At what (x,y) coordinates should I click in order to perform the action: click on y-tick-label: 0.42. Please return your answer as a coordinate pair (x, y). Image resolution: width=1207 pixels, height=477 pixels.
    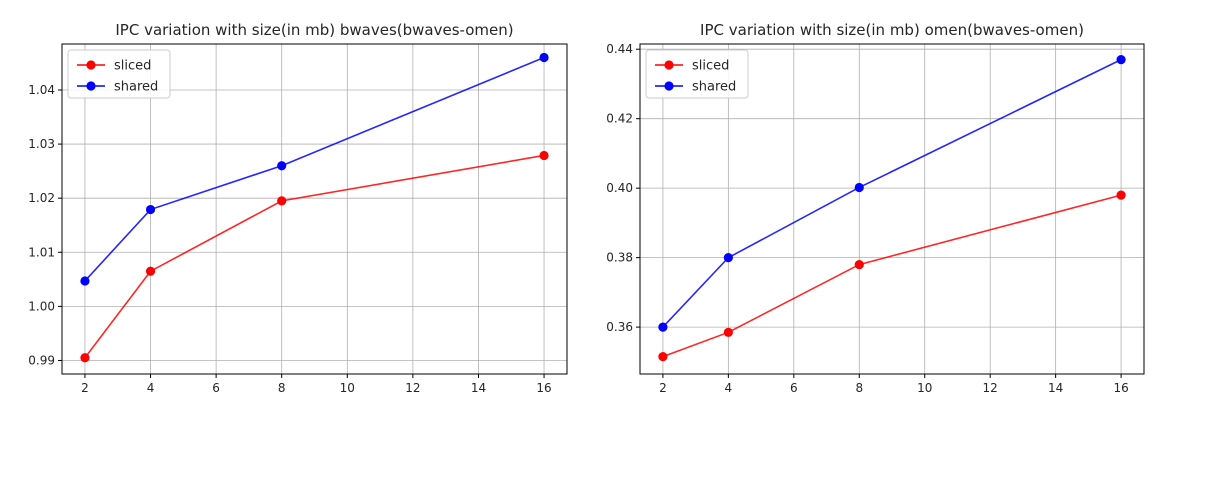
    Looking at the image, I should click on (619, 119).